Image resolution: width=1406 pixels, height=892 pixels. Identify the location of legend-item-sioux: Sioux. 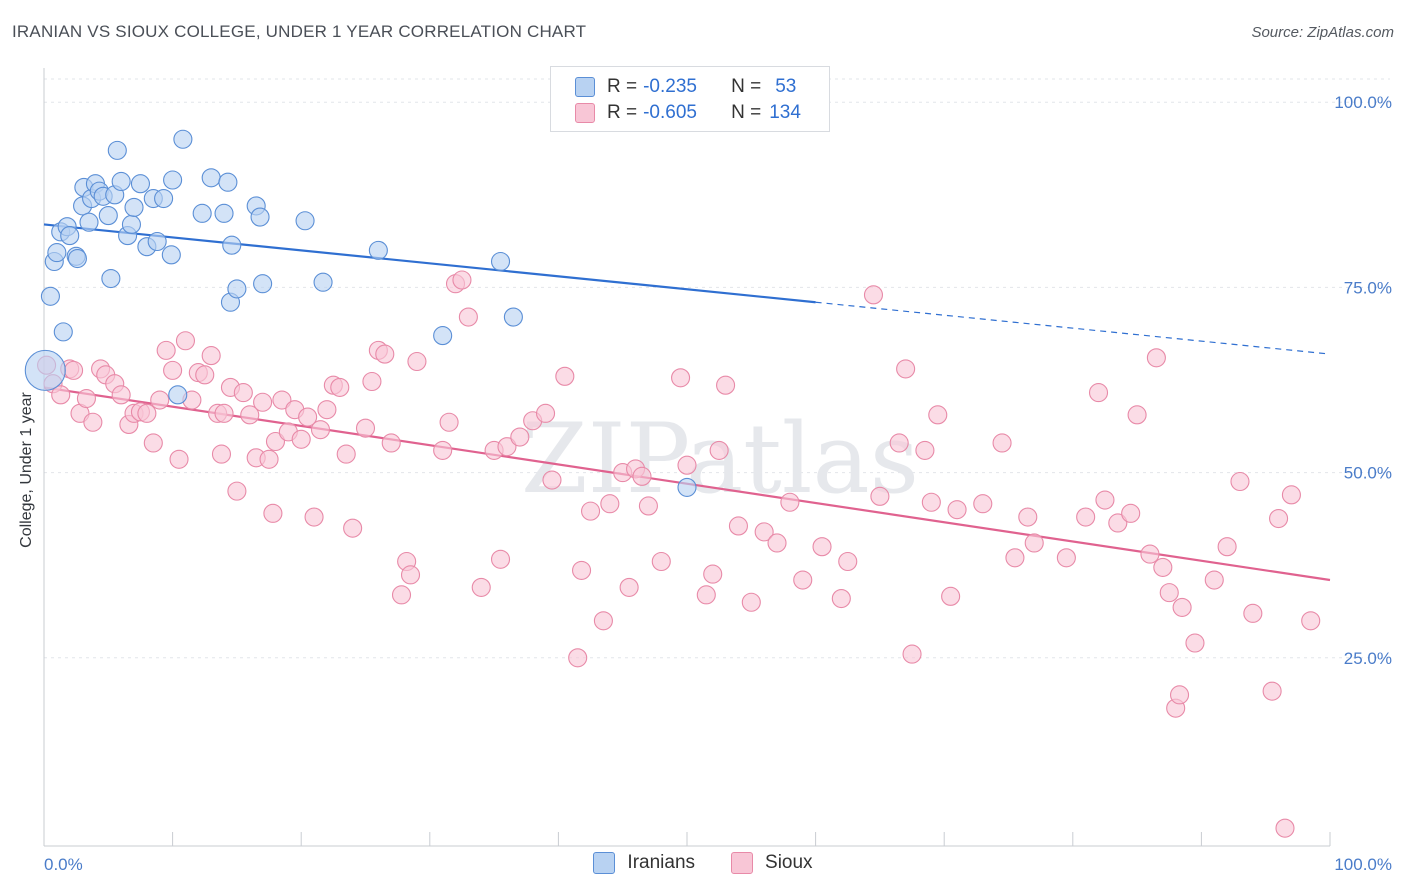
(772, 863).